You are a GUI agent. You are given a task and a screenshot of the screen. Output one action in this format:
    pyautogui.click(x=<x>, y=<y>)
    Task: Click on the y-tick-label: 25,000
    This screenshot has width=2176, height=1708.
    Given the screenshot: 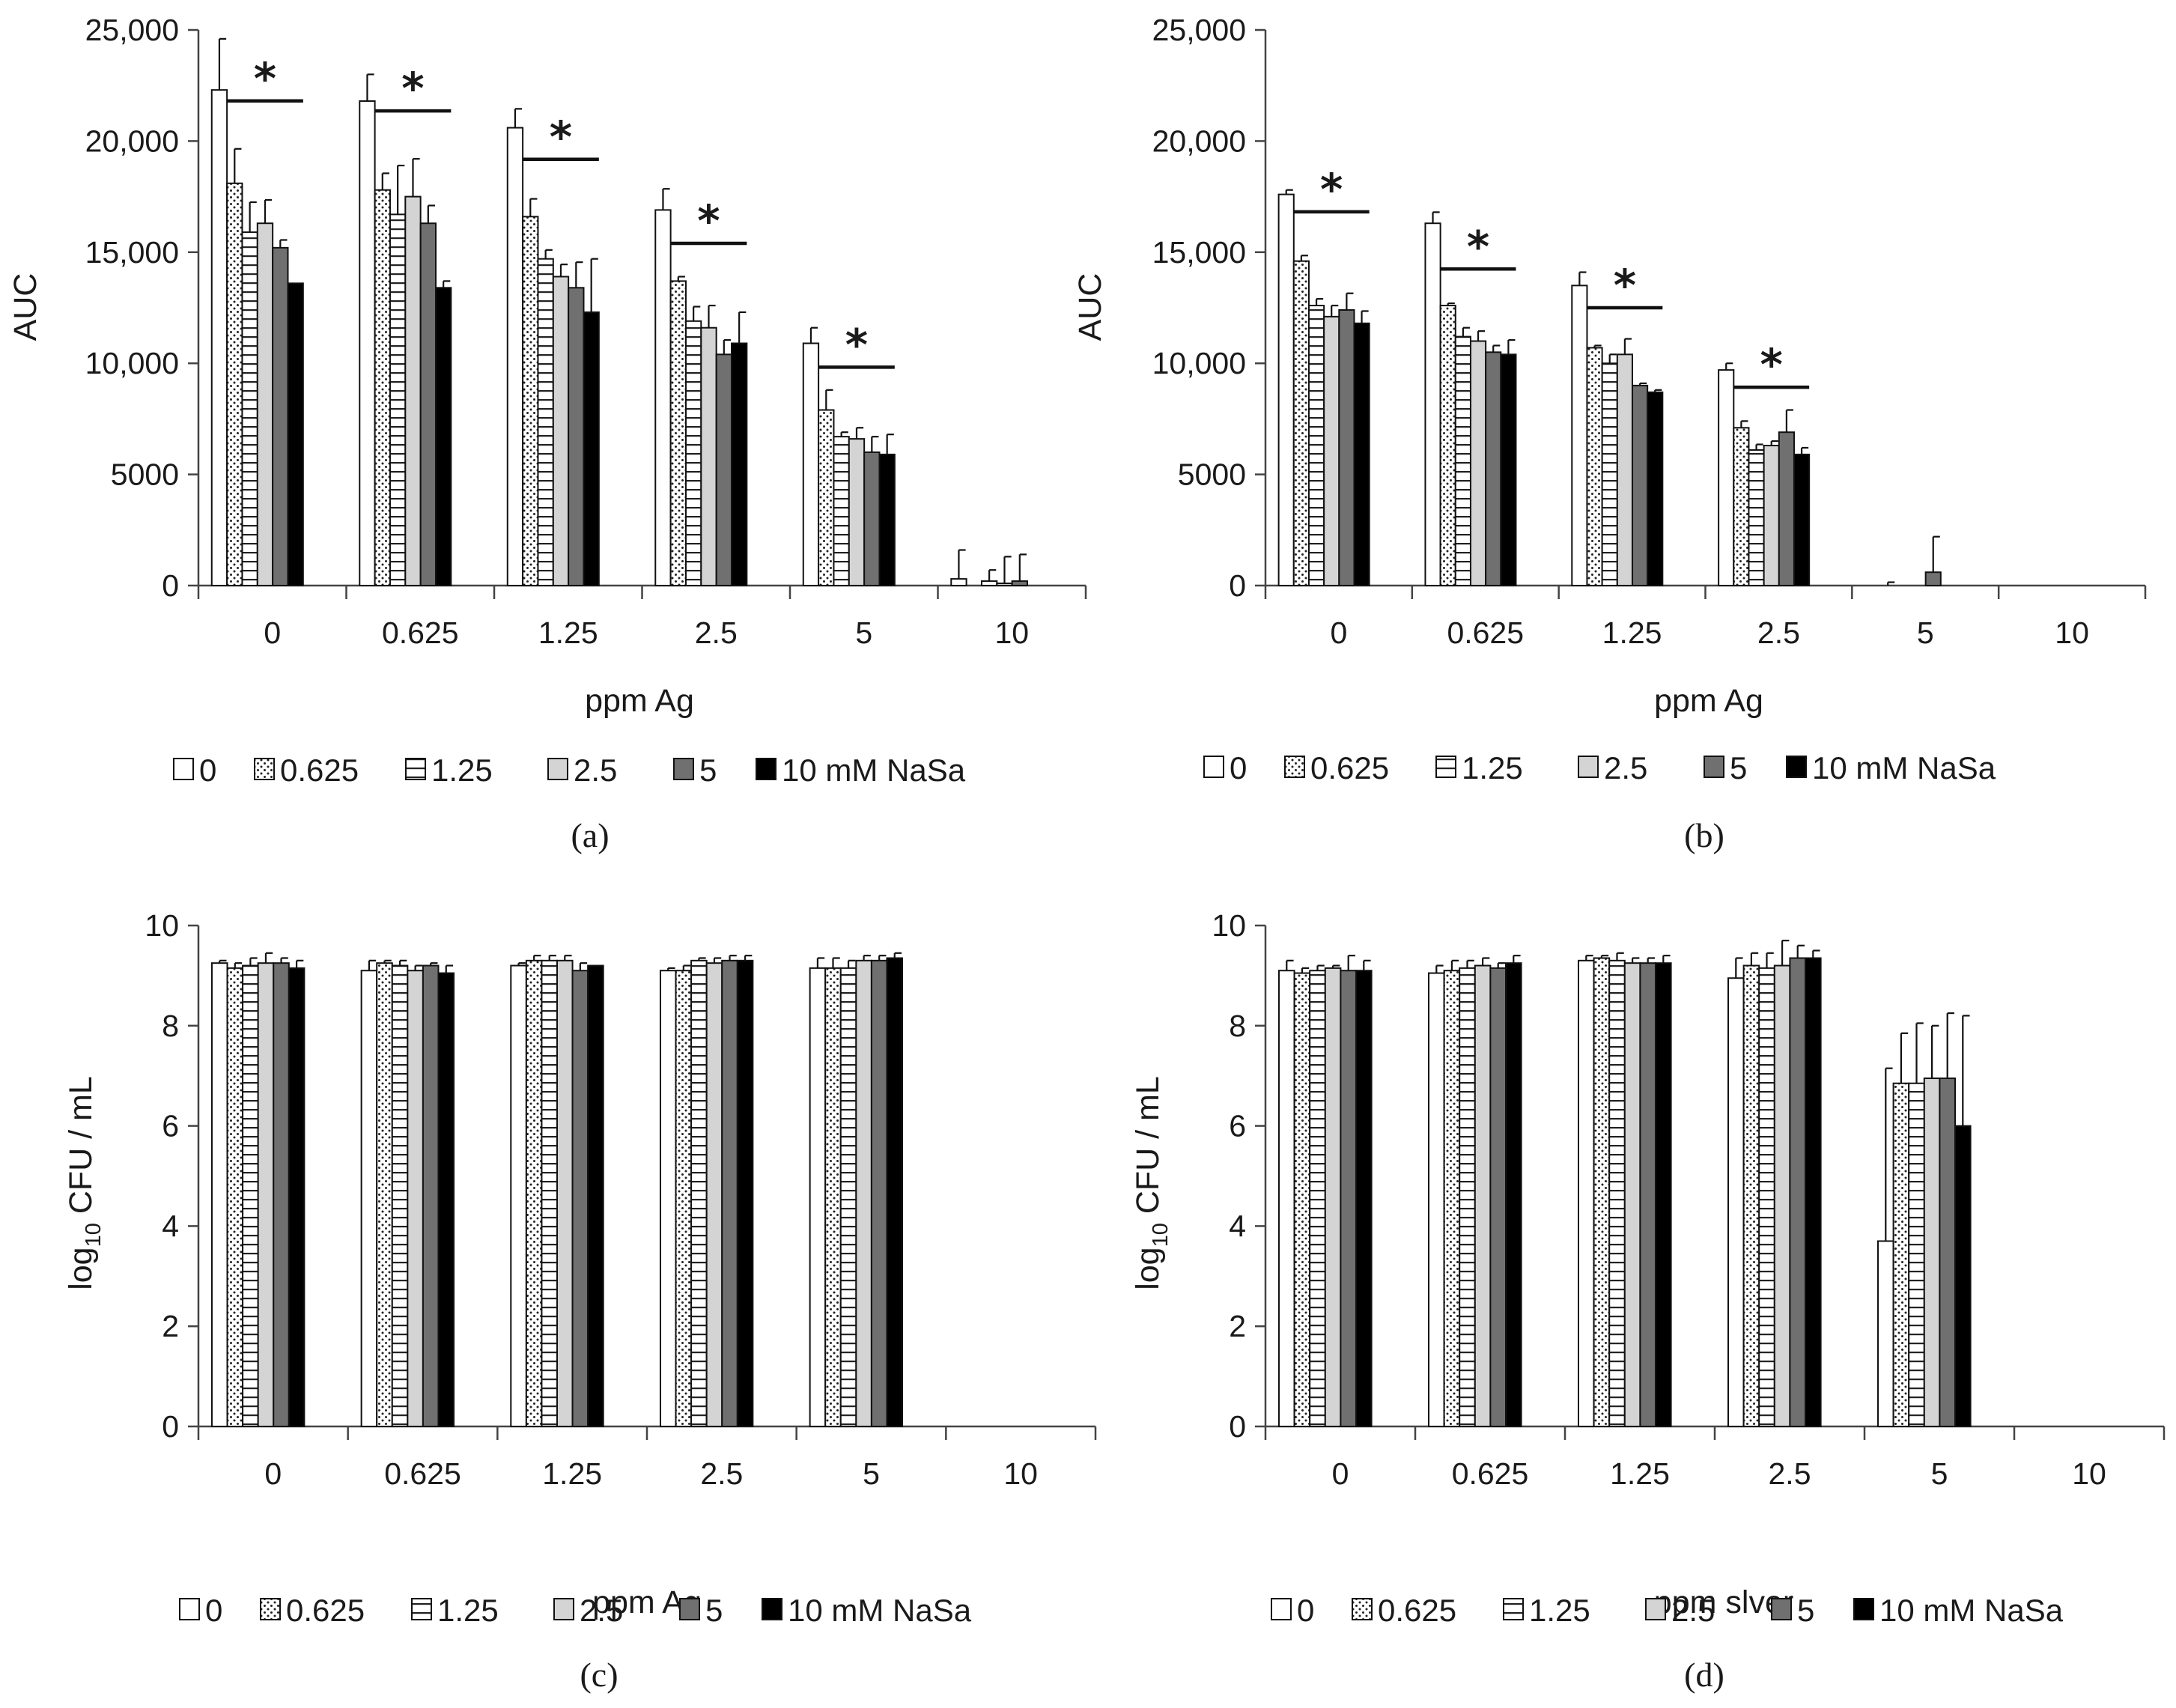 What is the action you would take?
    pyautogui.click(x=132, y=30)
    